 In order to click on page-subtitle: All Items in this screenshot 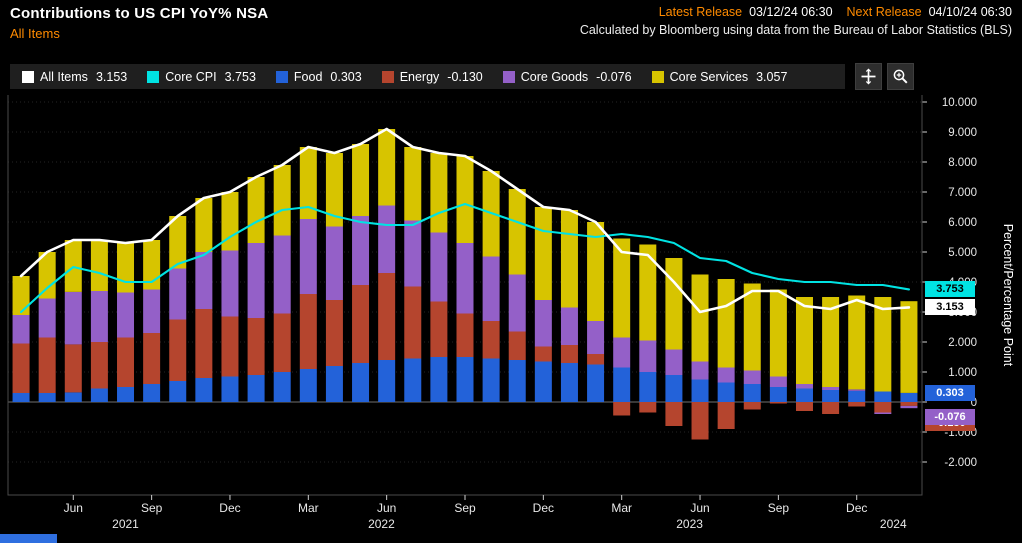, I will do `click(35, 33)`.